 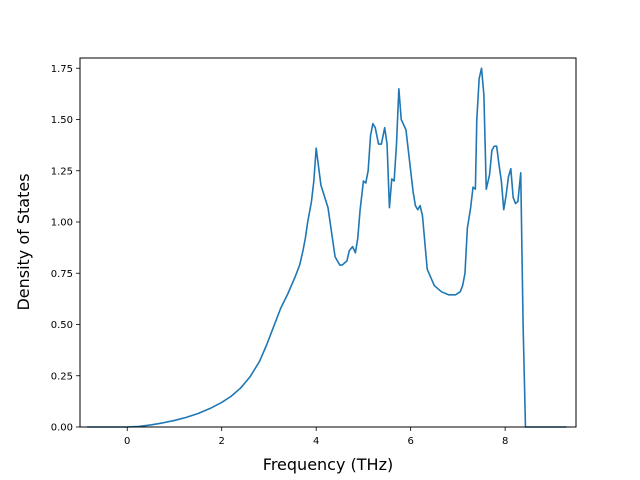 I want to click on x-axis-label: Frequency (THz), so click(x=328, y=464).